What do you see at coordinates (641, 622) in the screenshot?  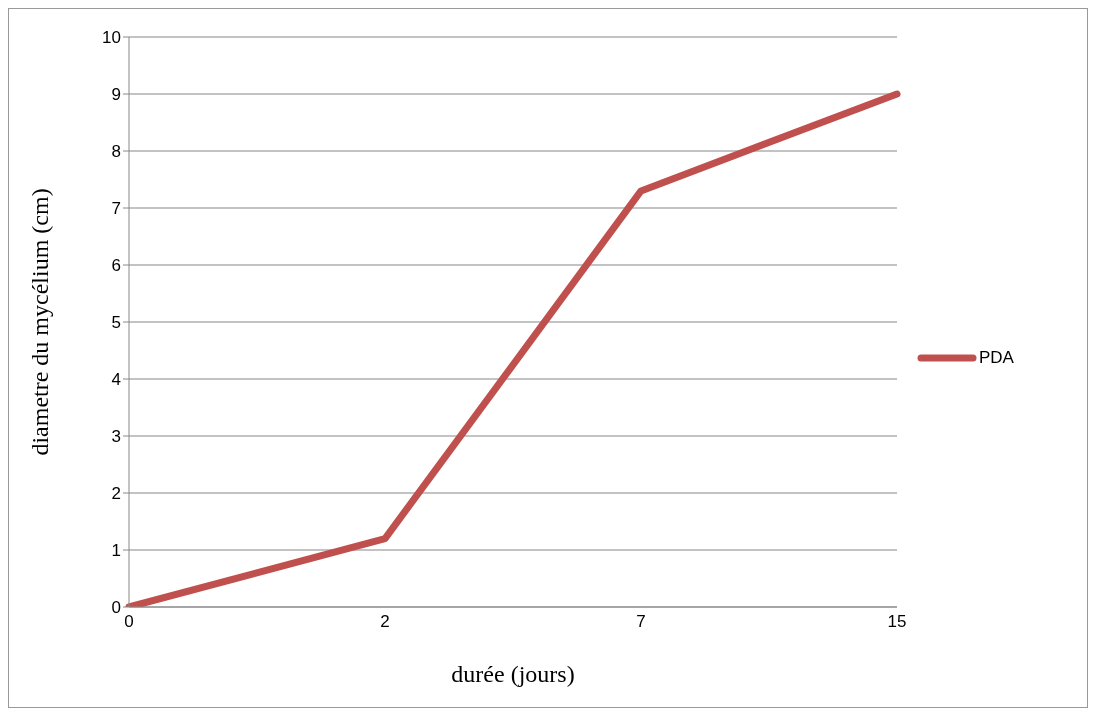 I see `x-tick-label: 7` at bounding box center [641, 622].